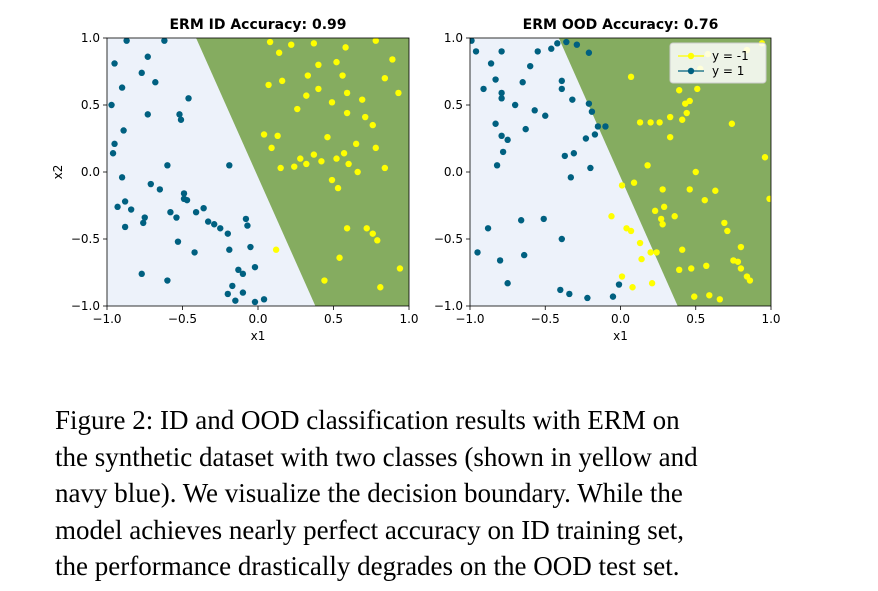 Image resolution: width=878 pixels, height=591 pixels. I want to click on y-tick-label: −0.5, so click(85, 239).